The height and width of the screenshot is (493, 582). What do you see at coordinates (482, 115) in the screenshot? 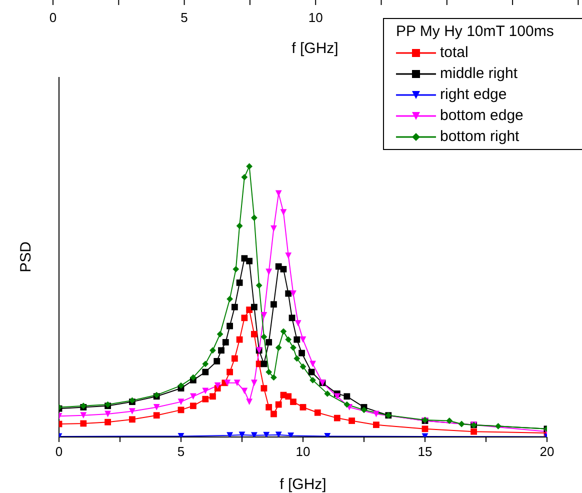
I see `legend-label: bottom edge` at bounding box center [482, 115].